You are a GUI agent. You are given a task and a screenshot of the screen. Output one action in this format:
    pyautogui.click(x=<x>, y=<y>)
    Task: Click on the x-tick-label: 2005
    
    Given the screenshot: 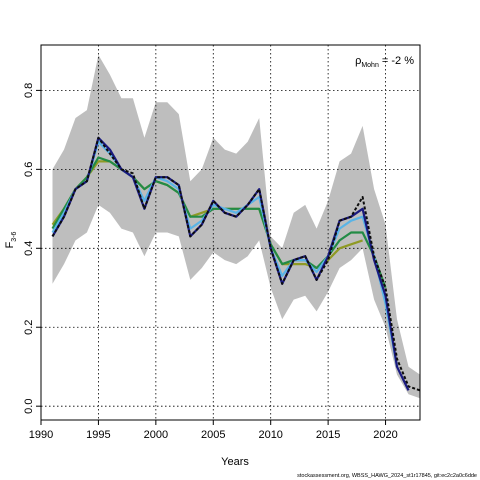 What is the action you would take?
    pyautogui.click(x=213, y=435)
    